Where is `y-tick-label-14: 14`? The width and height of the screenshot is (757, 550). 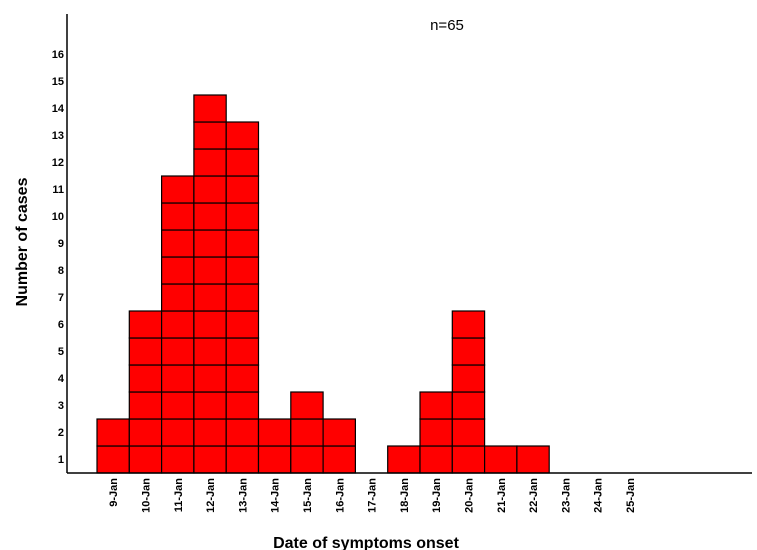 y-tick-label-14: 14 is located at coordinates (58, 109).